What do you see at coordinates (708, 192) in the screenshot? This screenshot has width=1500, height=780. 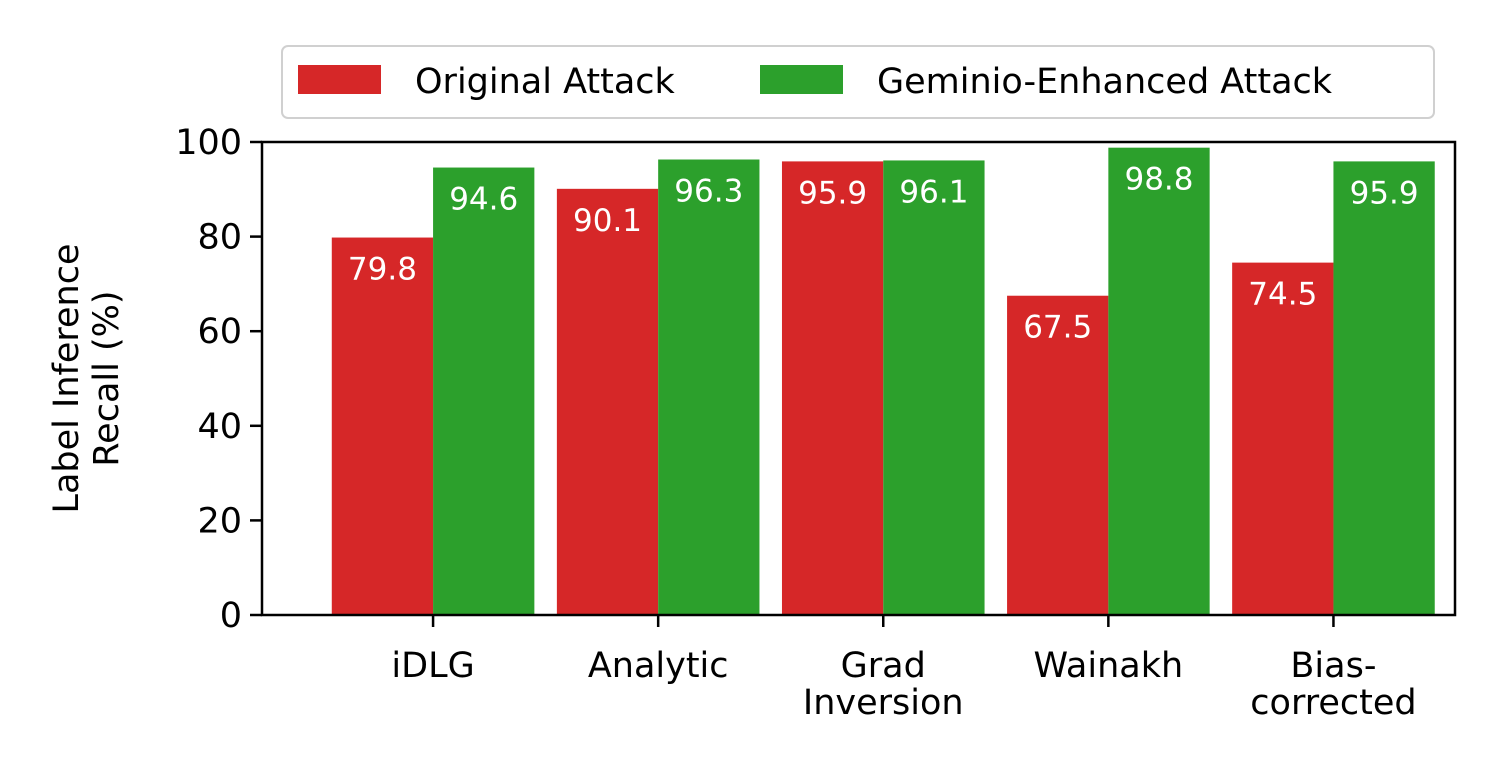 I see `bar-value-label: 96.3` at bounding box center [708, 192].